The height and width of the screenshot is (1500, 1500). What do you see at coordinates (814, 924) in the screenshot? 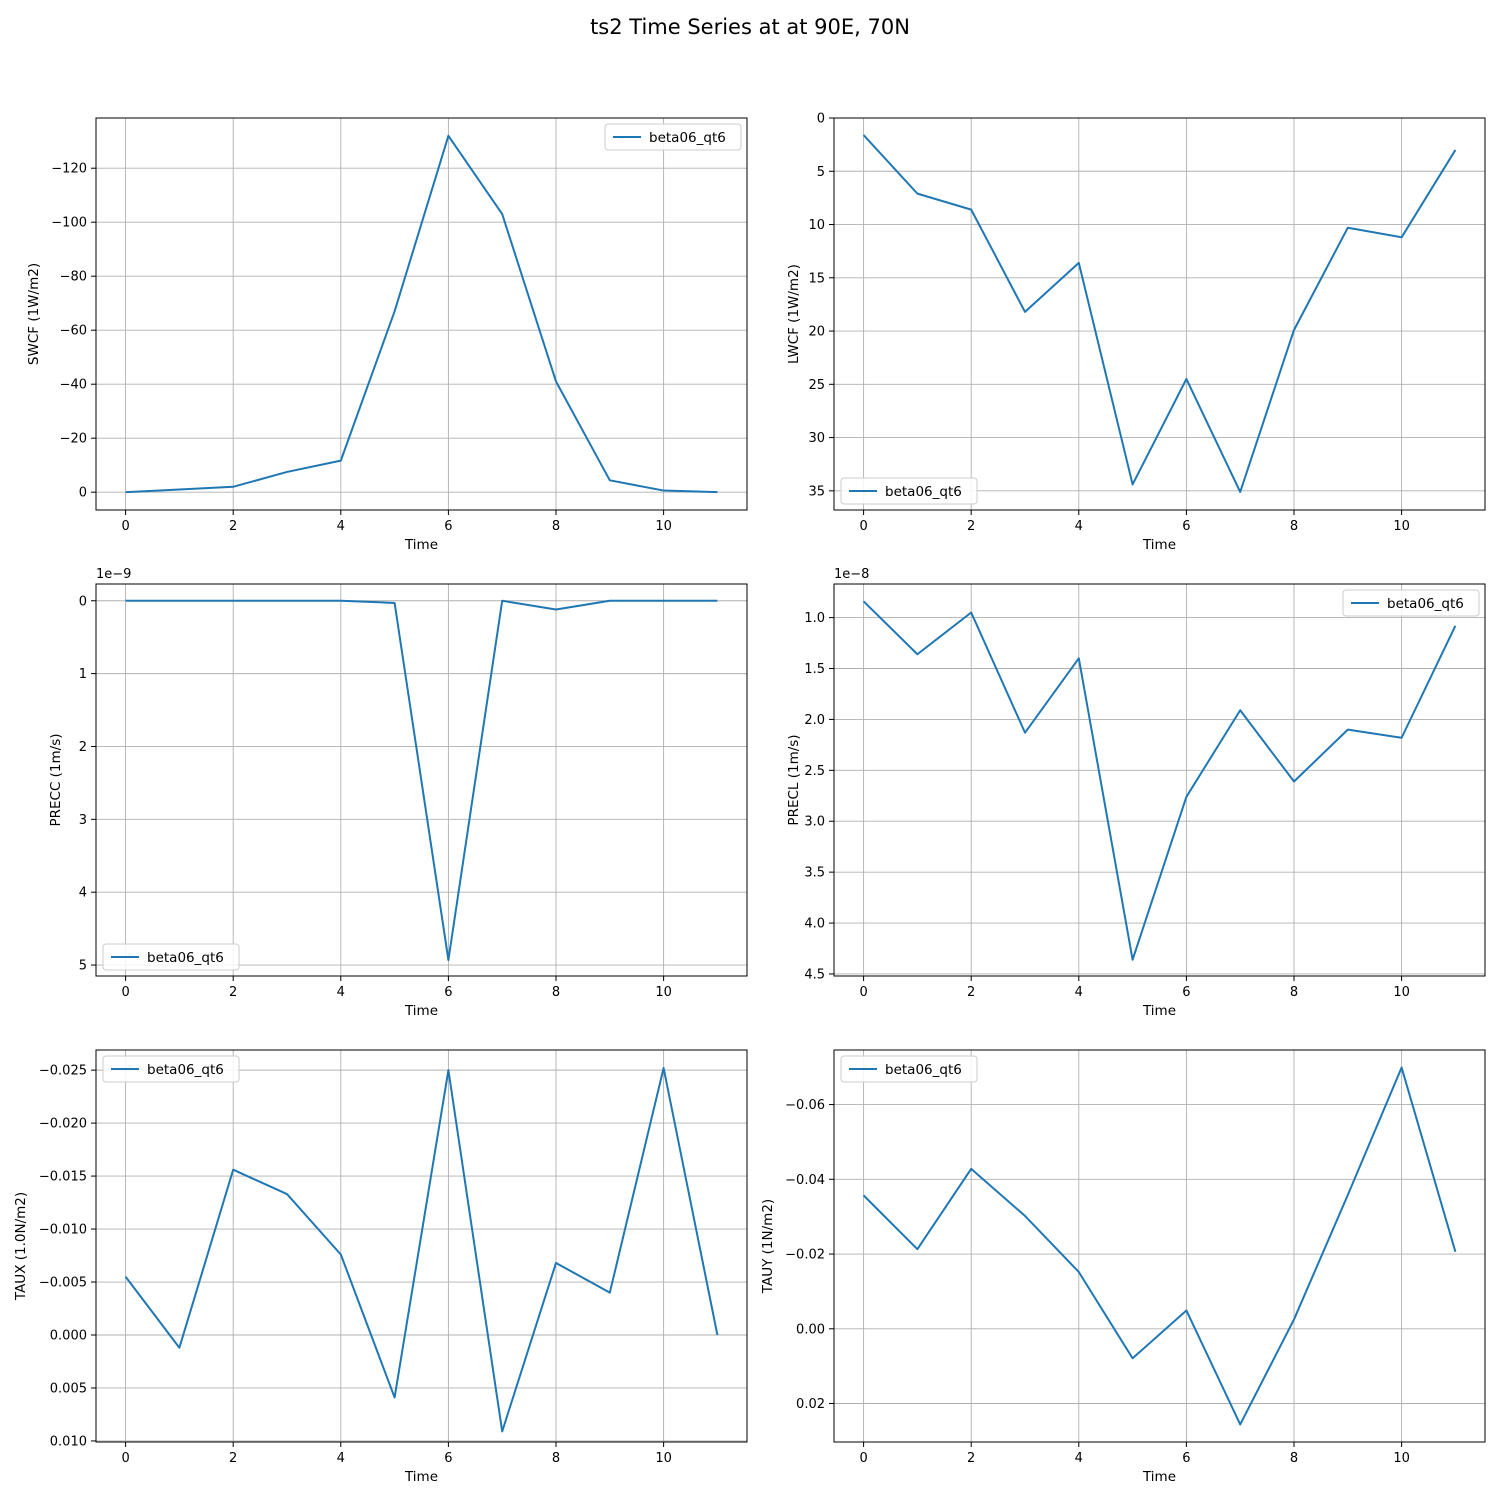
I see `y-tick-label: 4.0` at bounding box center [814, 924].